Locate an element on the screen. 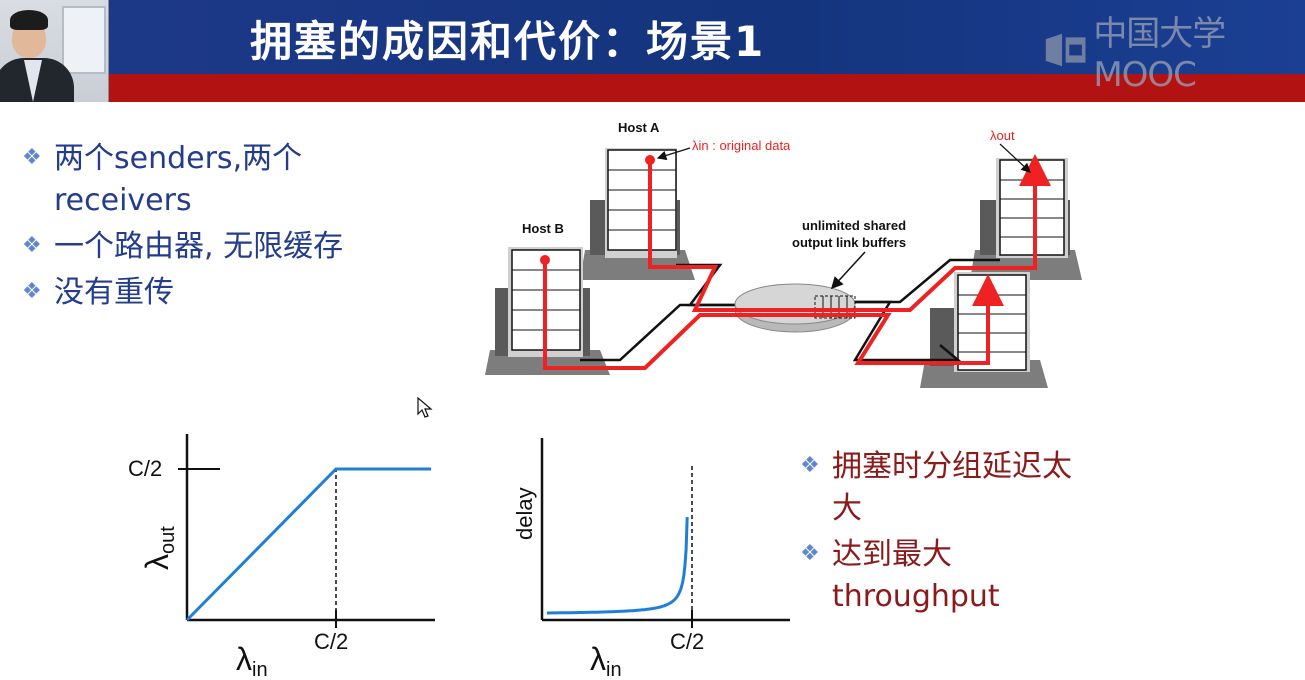  bullet-item: ❖ 拥塞时分组延迟太大 is located at coordinates (950, 488).